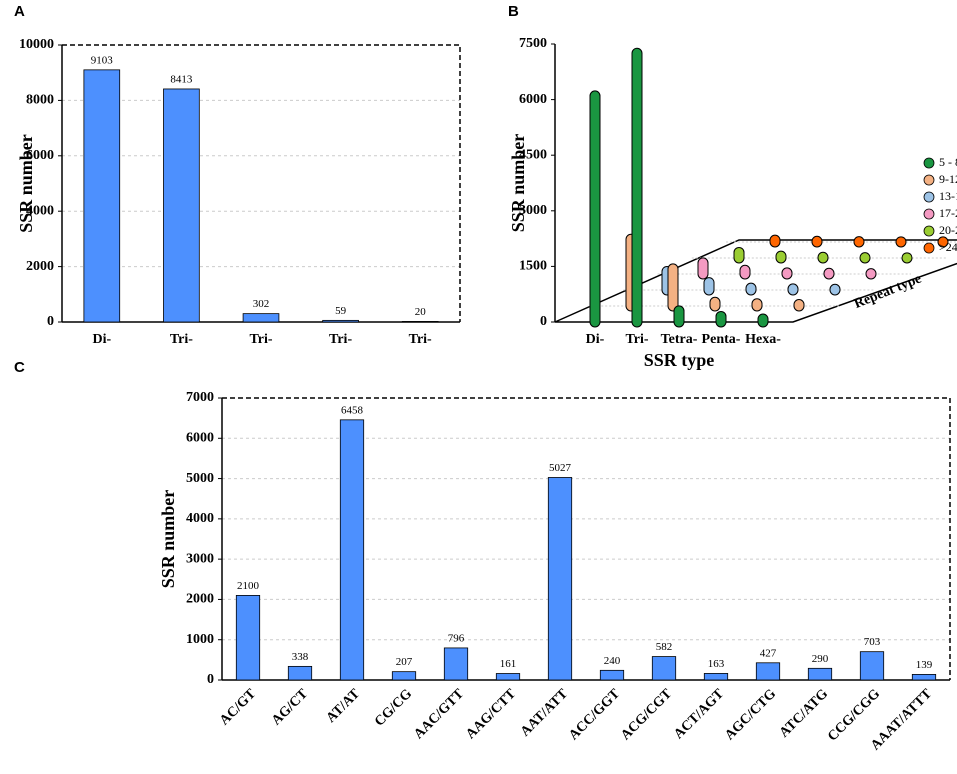 The height and width of the screenshot is (774, 957). What do you see at coordinates (612, 661) in the screenshot?
I see `data-label: 240` at bounding box center [612, 661].